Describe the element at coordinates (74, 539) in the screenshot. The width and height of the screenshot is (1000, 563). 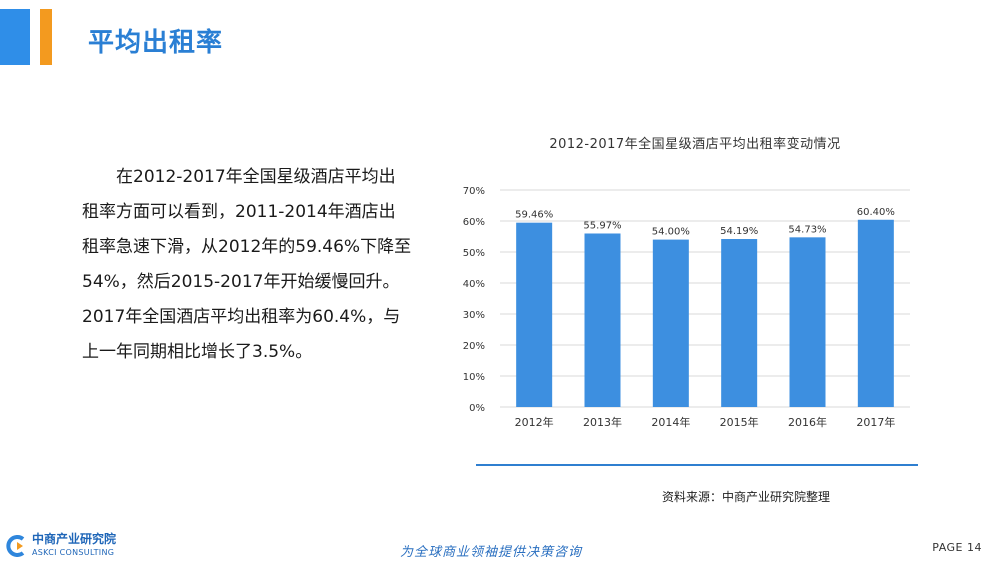
I see `logo-text-cn: 中商产业研究院` at that location.